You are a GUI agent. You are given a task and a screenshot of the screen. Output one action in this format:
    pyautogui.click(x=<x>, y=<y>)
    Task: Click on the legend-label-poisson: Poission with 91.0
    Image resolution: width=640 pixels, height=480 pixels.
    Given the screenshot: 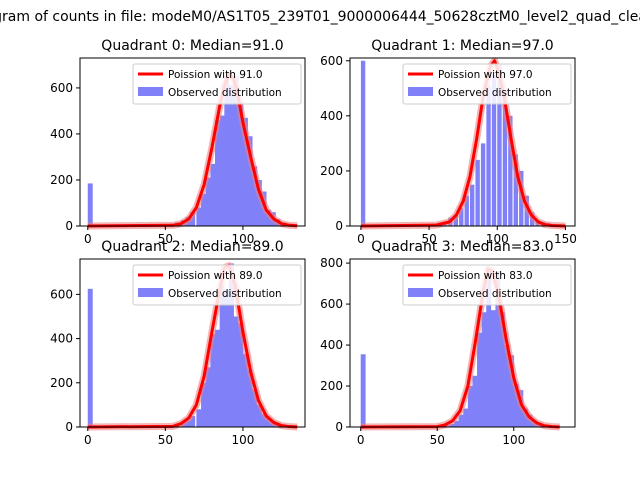 What is the action you would take?
    pyautogui.click(x=215, y=75)
    